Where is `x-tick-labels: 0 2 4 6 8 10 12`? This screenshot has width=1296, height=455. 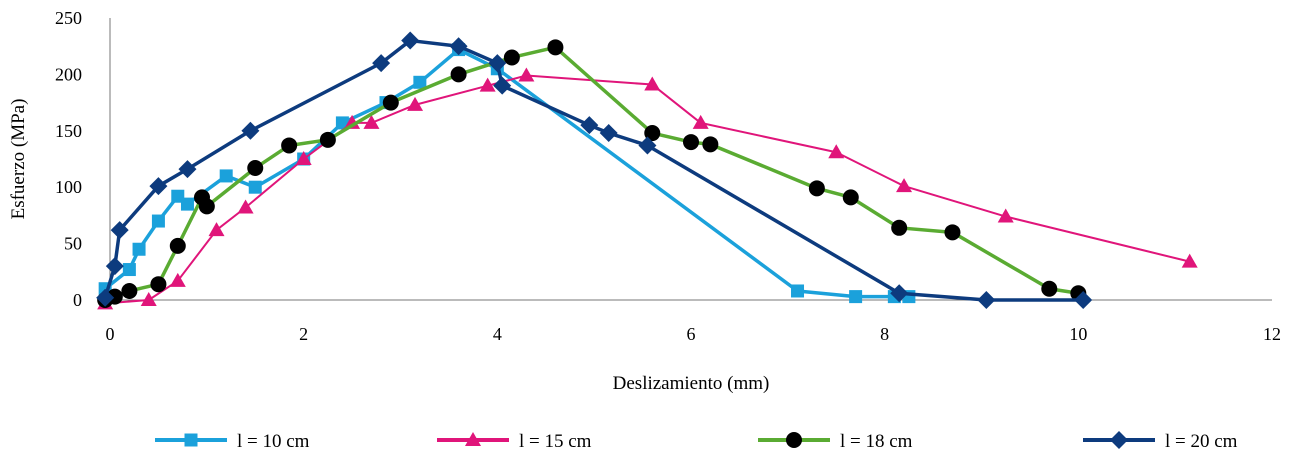 x-tick-labels: 0 2 4 6 8 10 12 is located at coordinates (694, 334).